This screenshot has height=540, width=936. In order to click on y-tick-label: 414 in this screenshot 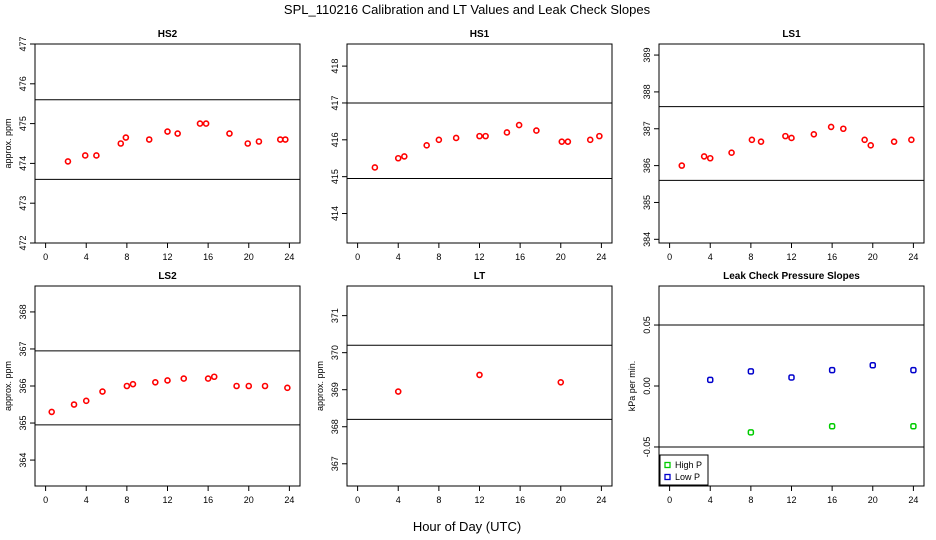, I will do `click(335, 213)`.